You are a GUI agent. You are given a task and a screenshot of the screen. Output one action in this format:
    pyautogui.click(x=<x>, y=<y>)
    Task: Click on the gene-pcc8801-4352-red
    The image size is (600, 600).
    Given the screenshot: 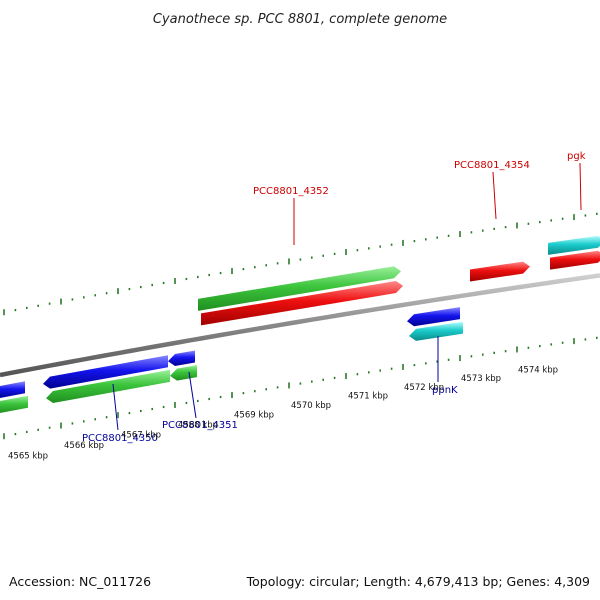 What is the action you would take?
    pyautogui.click(x=302, y=303)
    